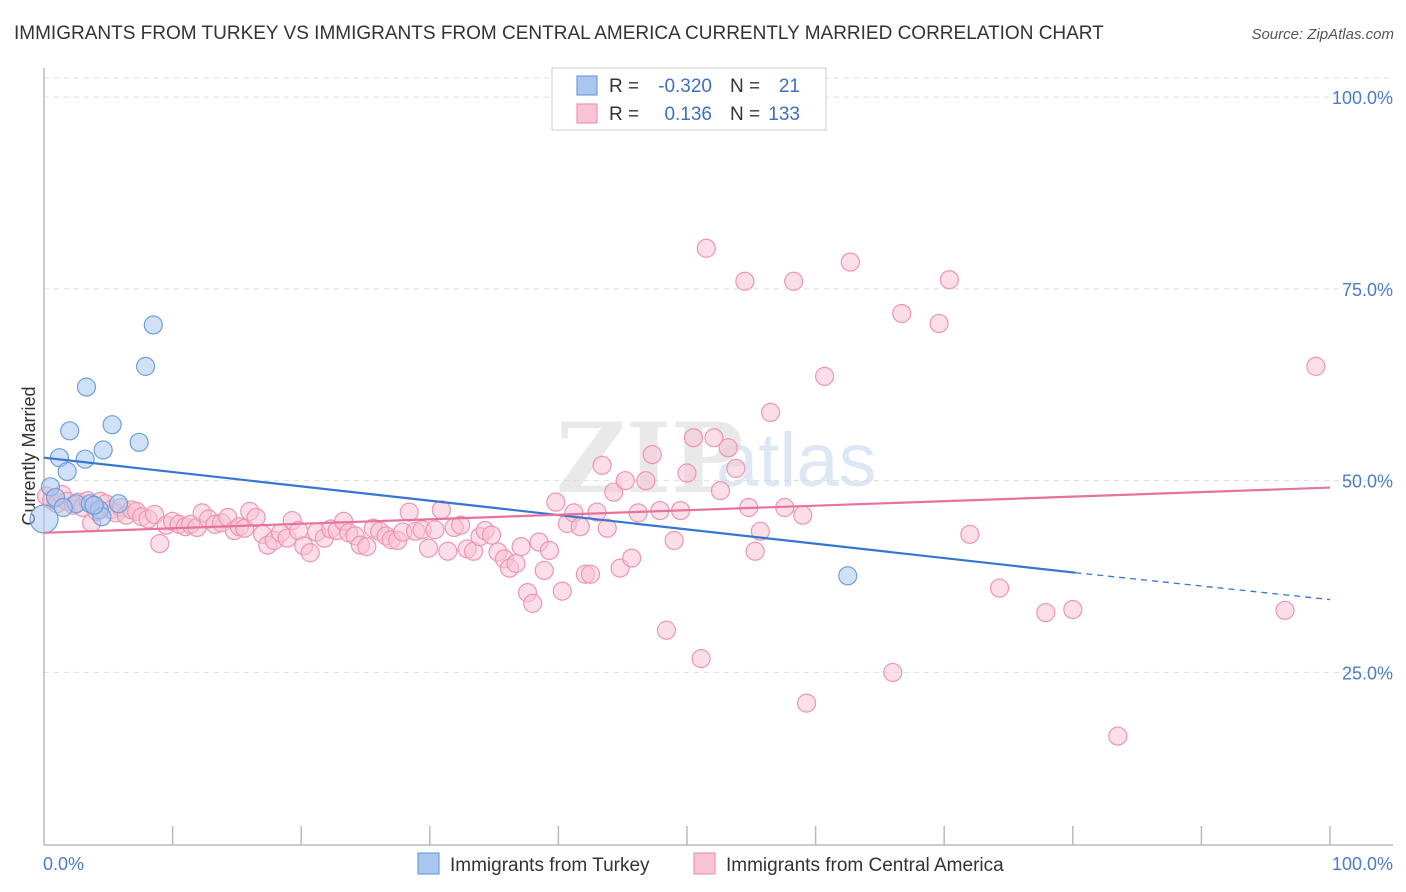 The height and width of the screenshot is (892, 1406). Describe the element at coordinates (1367, 290) in the screenshot. I see `y-tick-label-1: 75.0%` at that location.